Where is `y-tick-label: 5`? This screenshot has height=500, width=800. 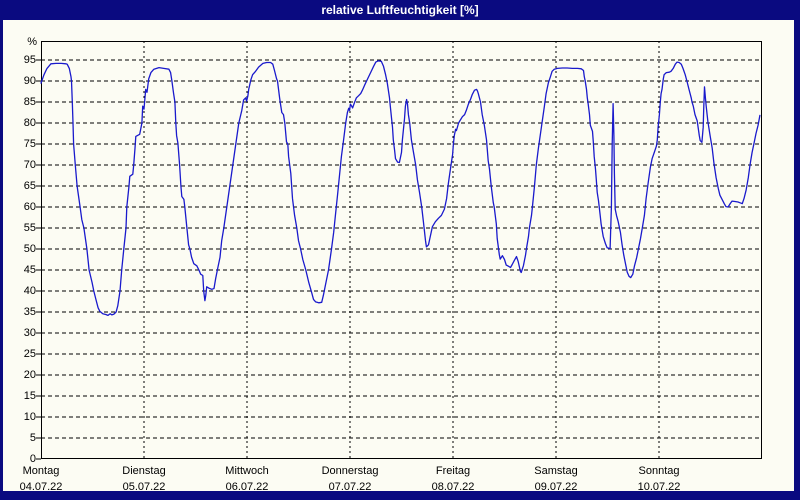 y-tick-label: 5 is located at coordinates (32, 438).